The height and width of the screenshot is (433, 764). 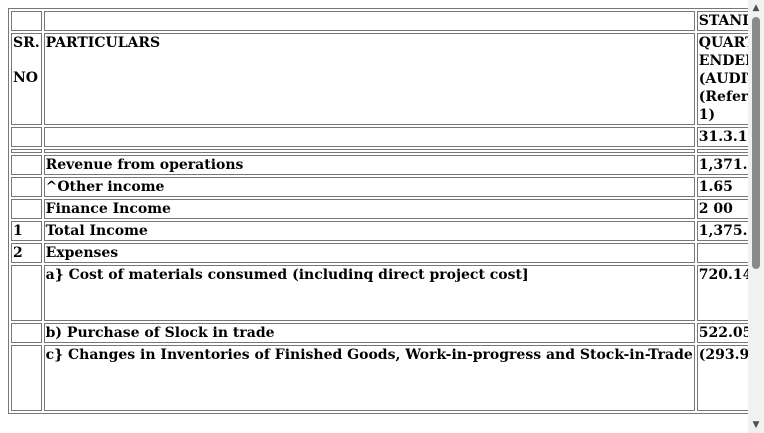 I want to click on particular-cell: Total Income, so click(x=369, y=231).